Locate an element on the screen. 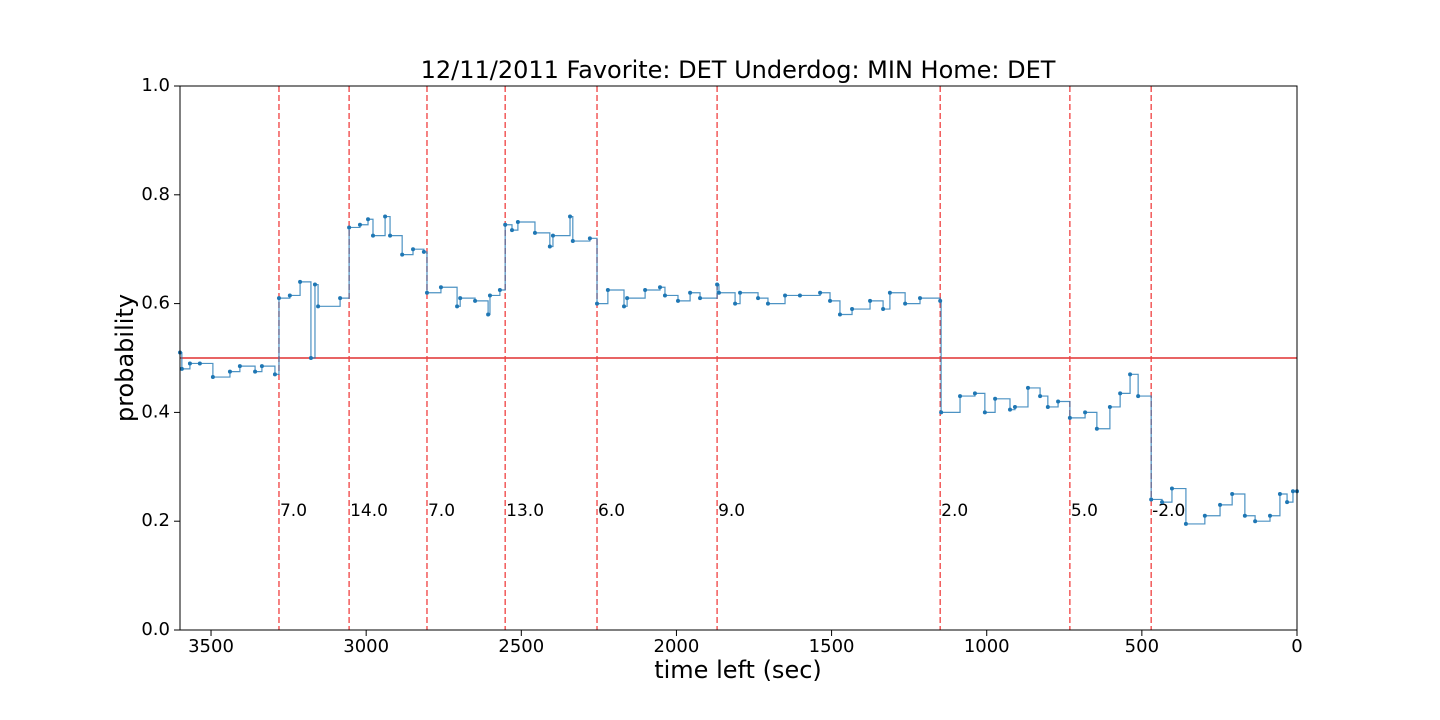 Image resolution: width=1440 pixels, height=720 pixels. x-axis-label: time left (sec) is located at coordinates (738, 670).